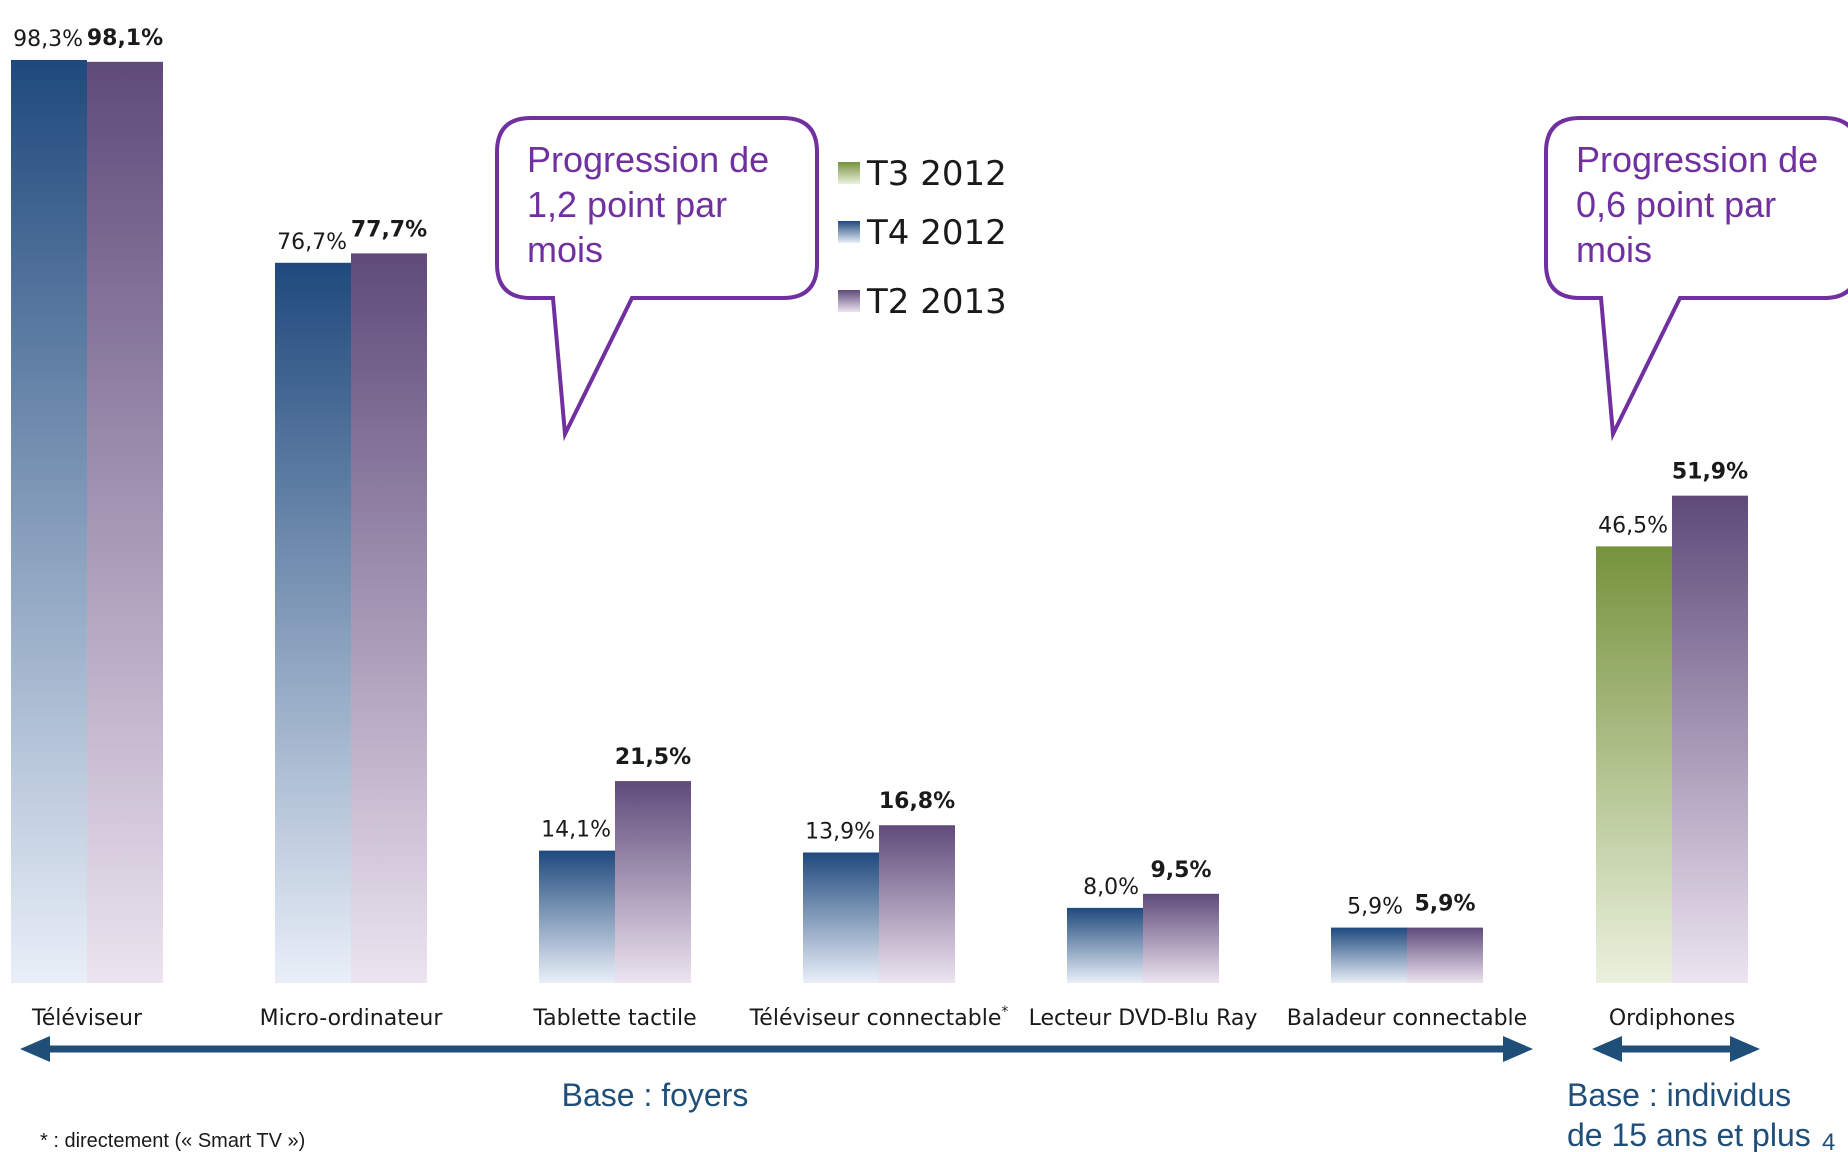 Image resolution: width=1848 pixels, height=1152 pixels. Describe the element at coordinates (1375, 907) in the screenshot. I see `value-label-baladeur-connectable-t4-2012: 5,9%` at that location.